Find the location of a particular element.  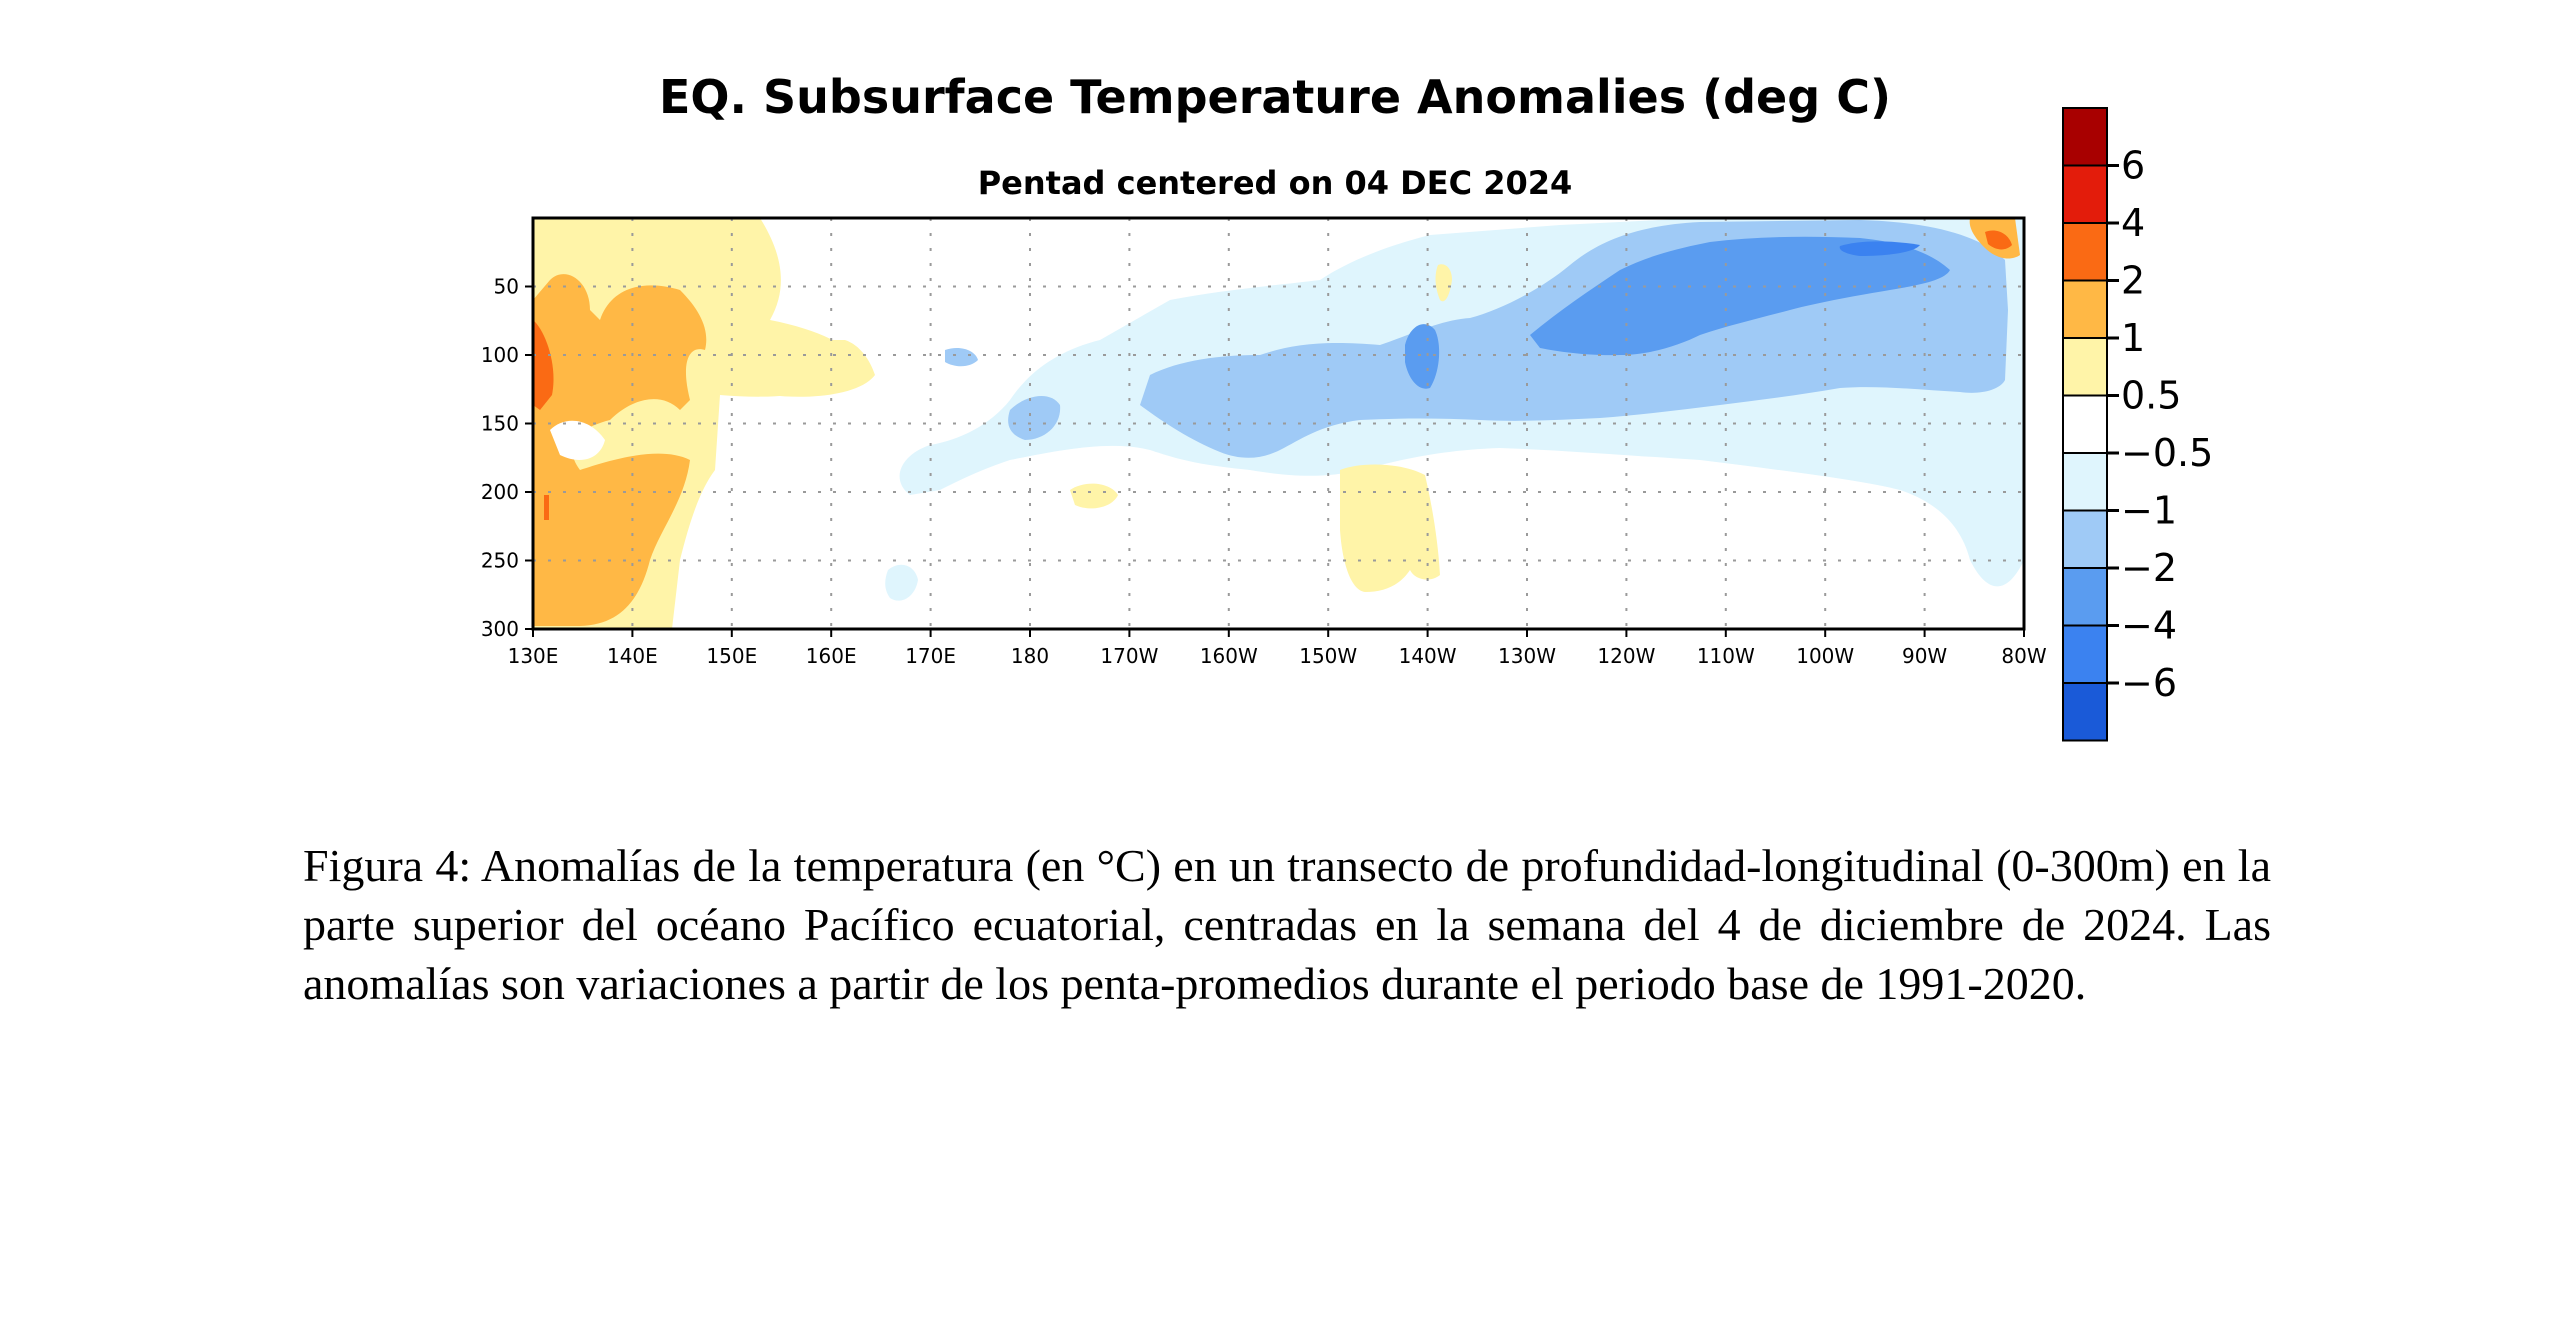

warm-anomaly-2-4-west-deep is located at coordinates (546, 507).